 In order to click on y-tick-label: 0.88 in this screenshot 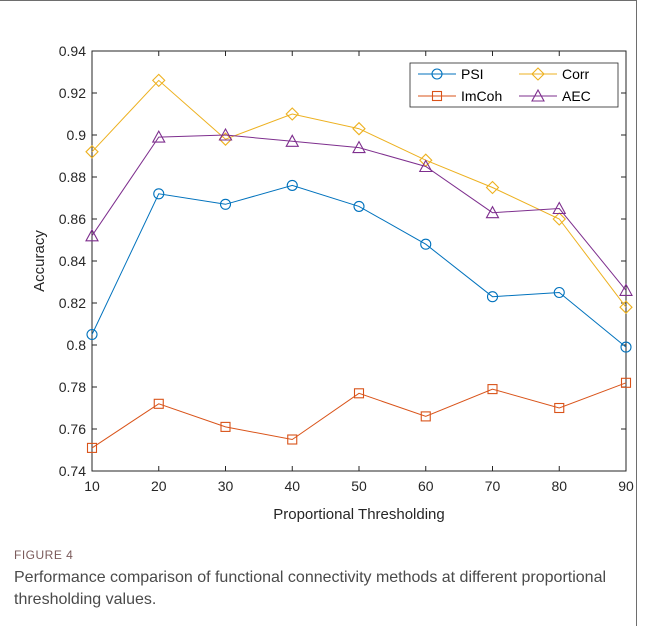, I will do `click(72, 177)`.